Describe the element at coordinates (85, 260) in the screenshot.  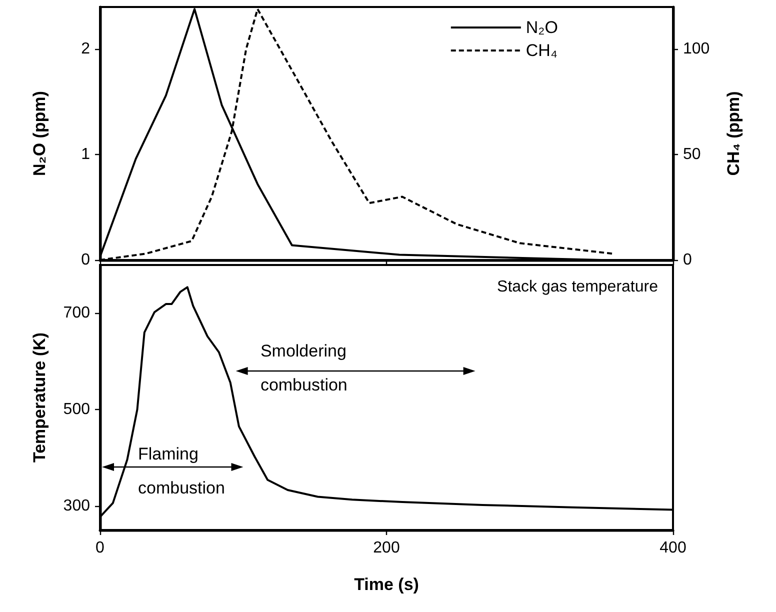
I see `y-tick-label: 0` at that location.